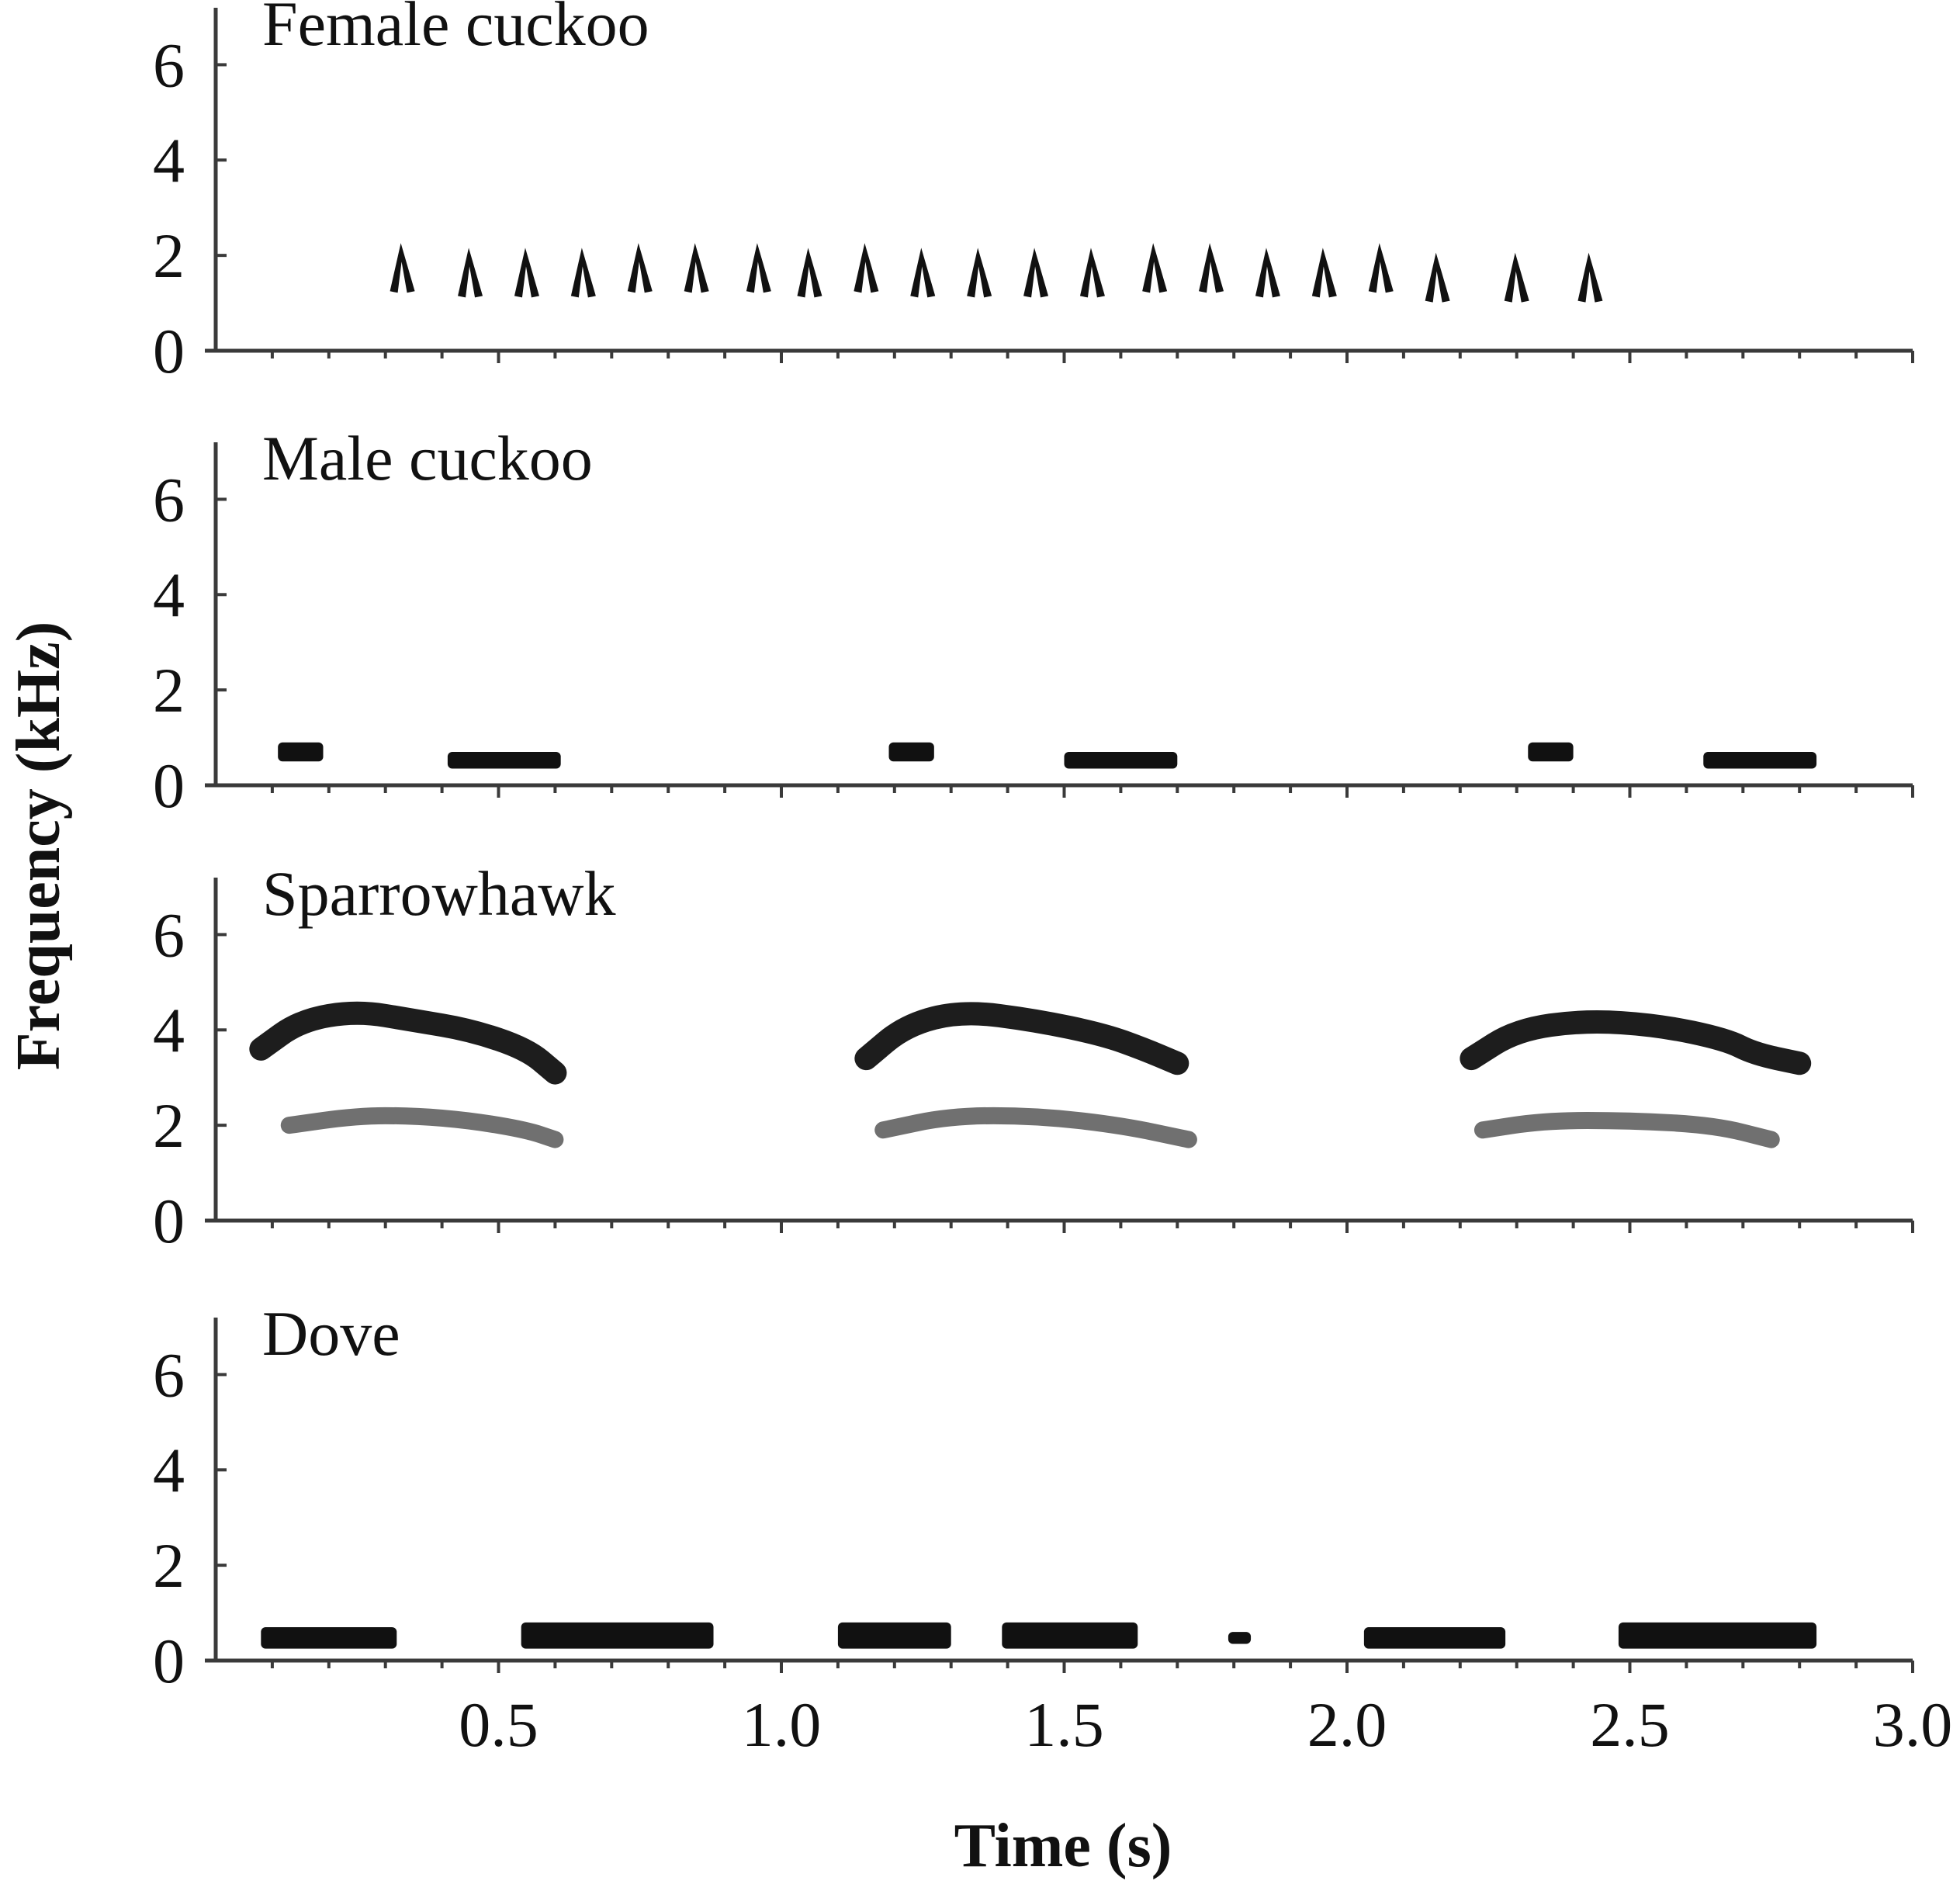  I want to click on x-axis-title: Time (s), so click(1063, 1846).